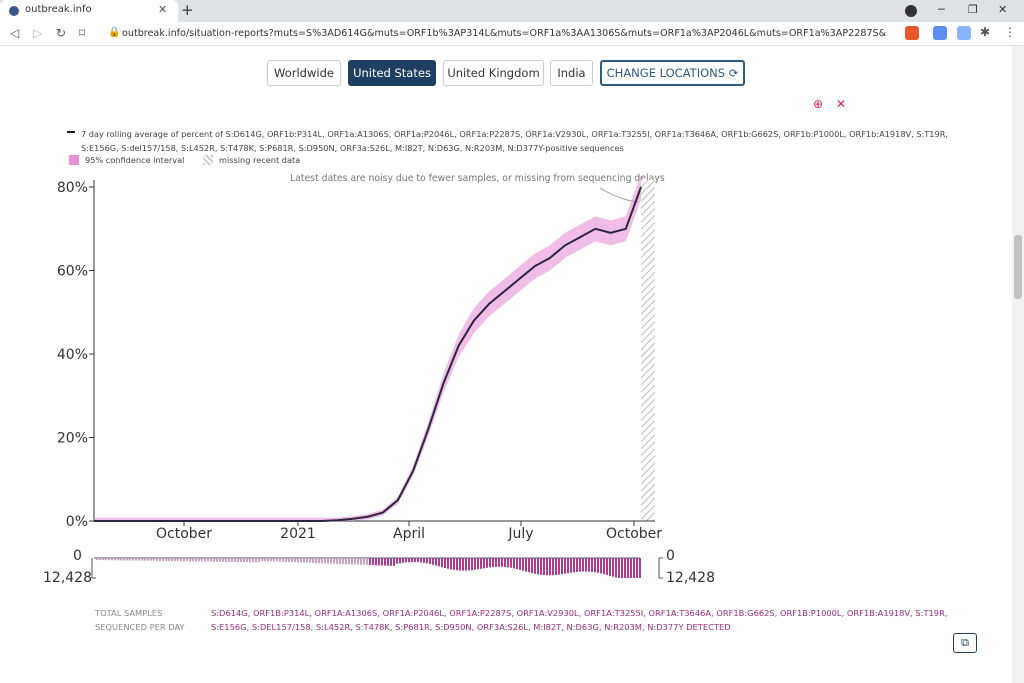  What do you see at coordinates (61, 33) in the screenshot?
I see `reload-icon: ↻` at bounding box center [61, 33].